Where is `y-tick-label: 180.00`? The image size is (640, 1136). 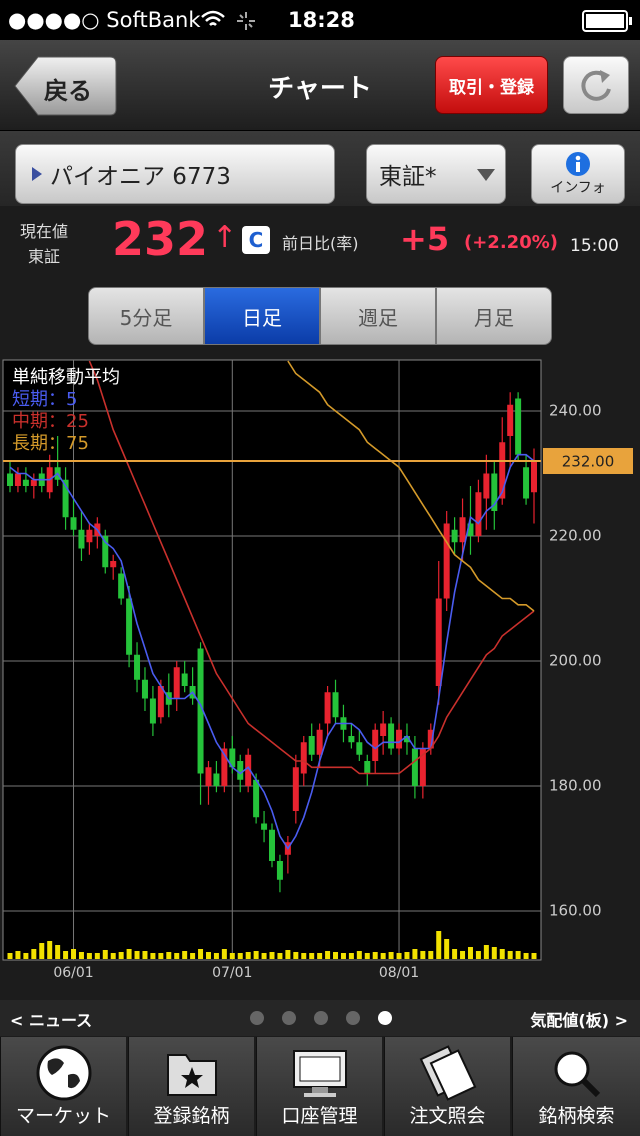 y-tick-label: 180.00 is located at coordinates (575, 786).